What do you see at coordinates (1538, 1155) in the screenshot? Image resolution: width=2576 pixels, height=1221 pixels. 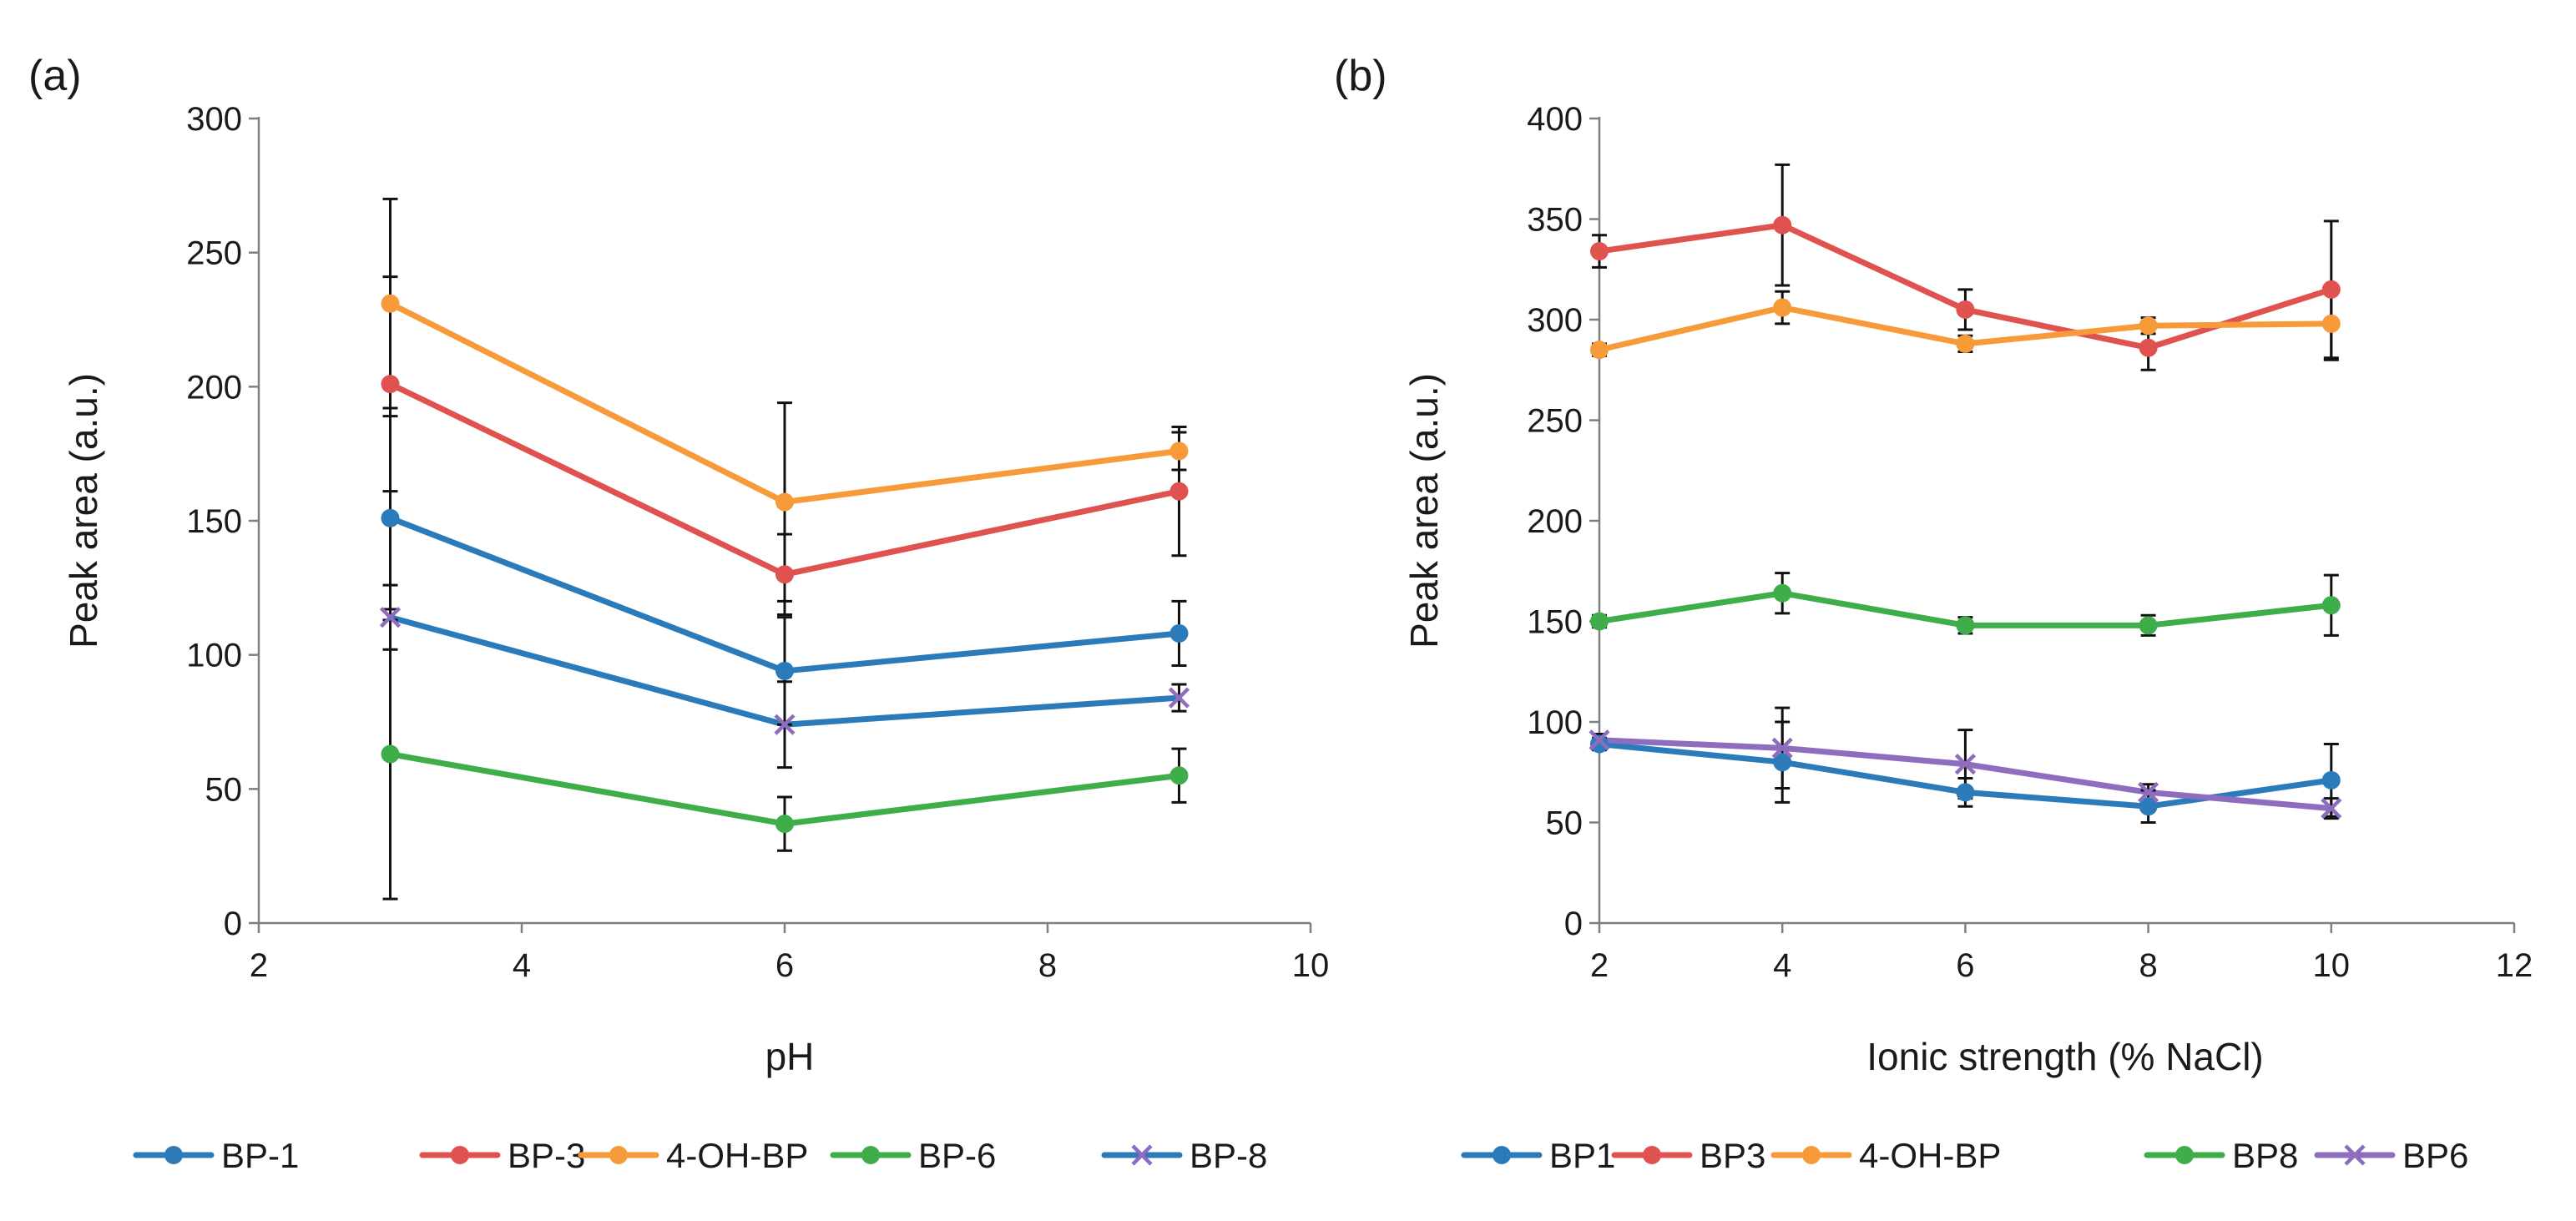 I see `legend-item-bp1: BP1` at bounding box center [1538, 1155].